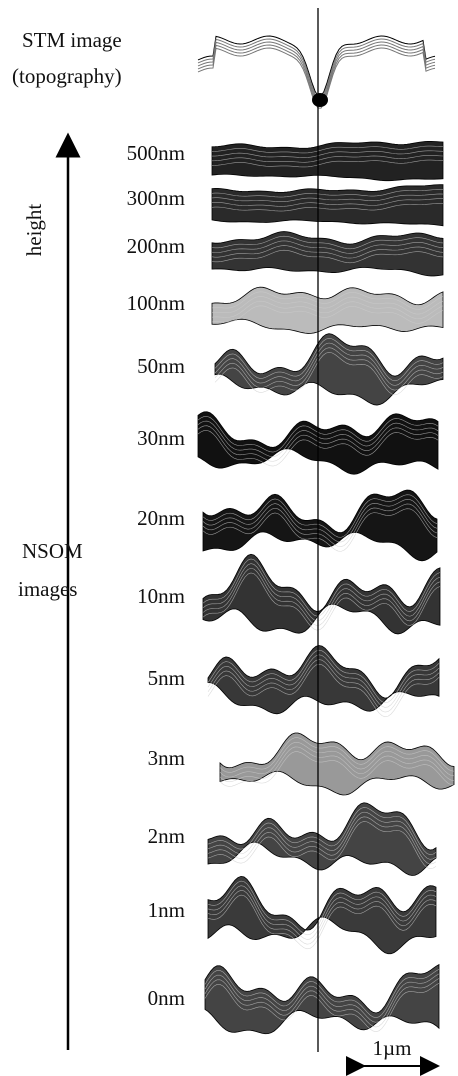 This screenshot has height=1076, width=458. Describe the element at coordinates (166, 758) in the screenshot. I see `height-label: 3nm` at that location.